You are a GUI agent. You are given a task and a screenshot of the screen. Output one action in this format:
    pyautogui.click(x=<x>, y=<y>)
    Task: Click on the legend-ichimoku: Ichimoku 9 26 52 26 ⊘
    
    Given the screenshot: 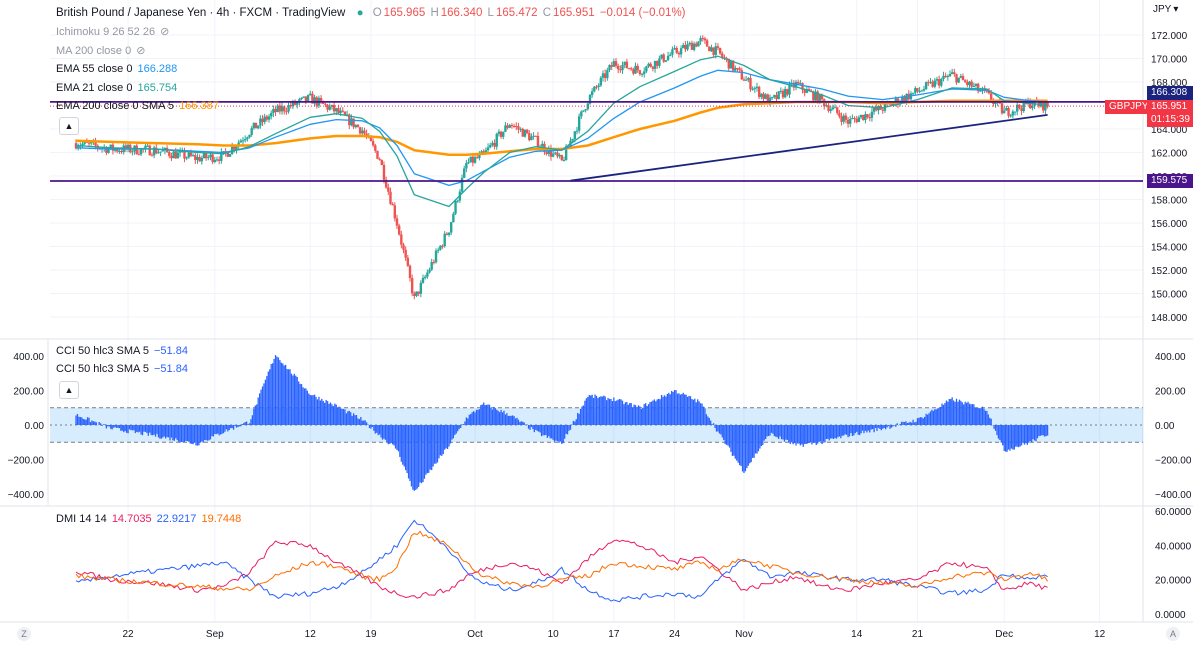 What is the action you would take?
    pyautogui.click(x=113, y=31)
    